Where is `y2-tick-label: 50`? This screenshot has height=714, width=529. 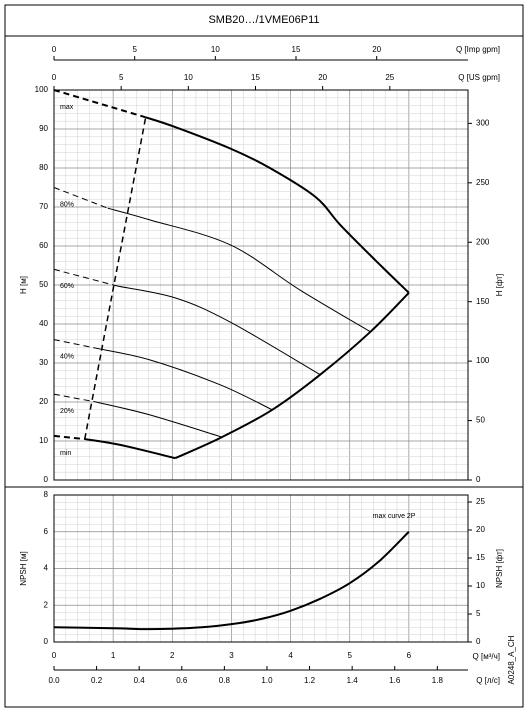
y2-tick-label: 50 is located at coordinates (480, 420).